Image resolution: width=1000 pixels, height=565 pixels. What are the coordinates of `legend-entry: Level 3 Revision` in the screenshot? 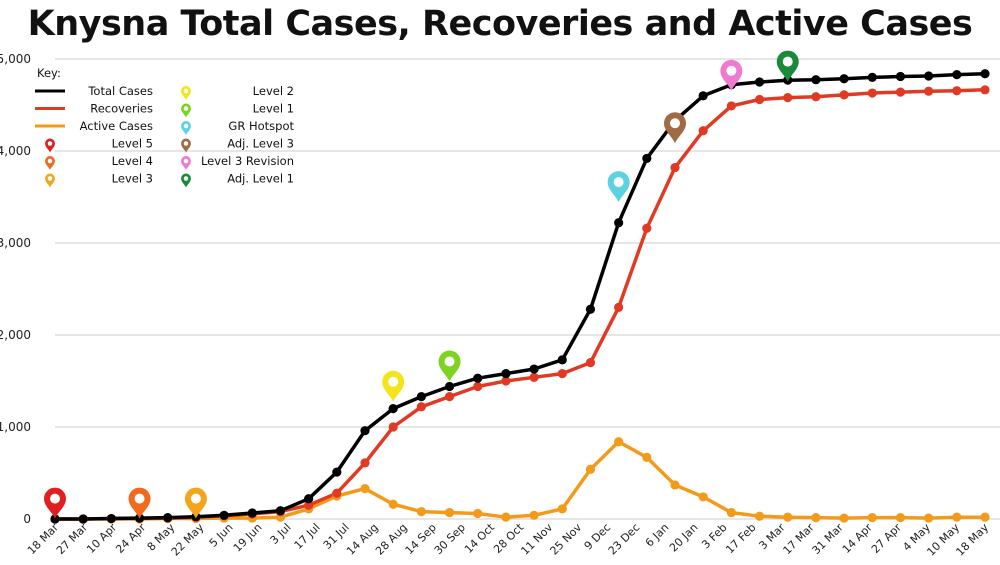 It's located at (237, 162).